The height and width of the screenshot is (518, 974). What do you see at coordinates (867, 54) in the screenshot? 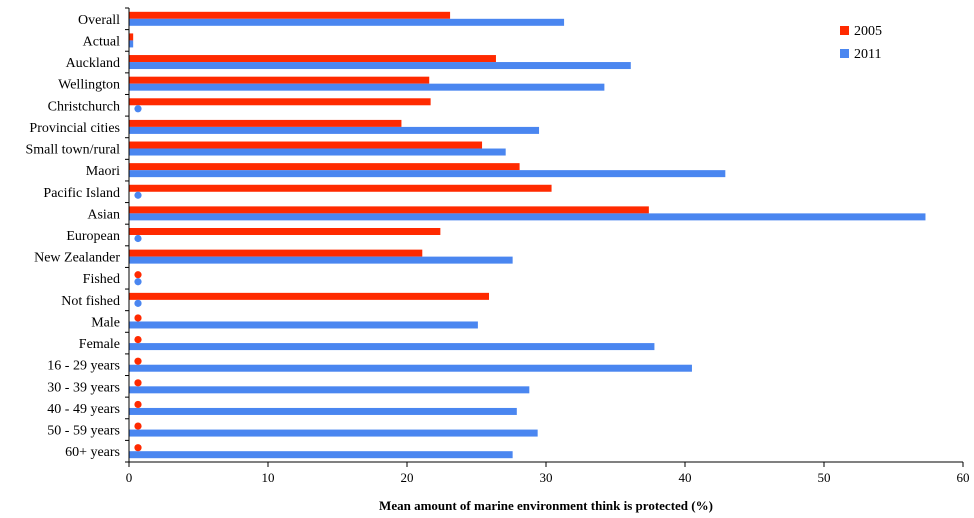
I see `legend-label-2011: 2011` at bounding box center [867, 54].